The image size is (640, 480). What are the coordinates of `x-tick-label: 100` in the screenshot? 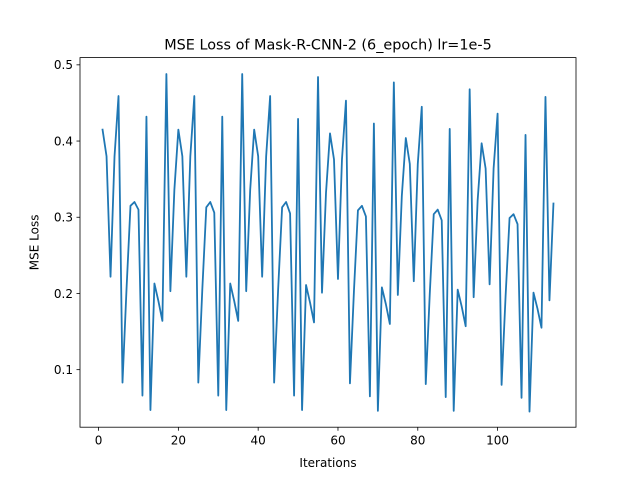 It's located at (497, 441).